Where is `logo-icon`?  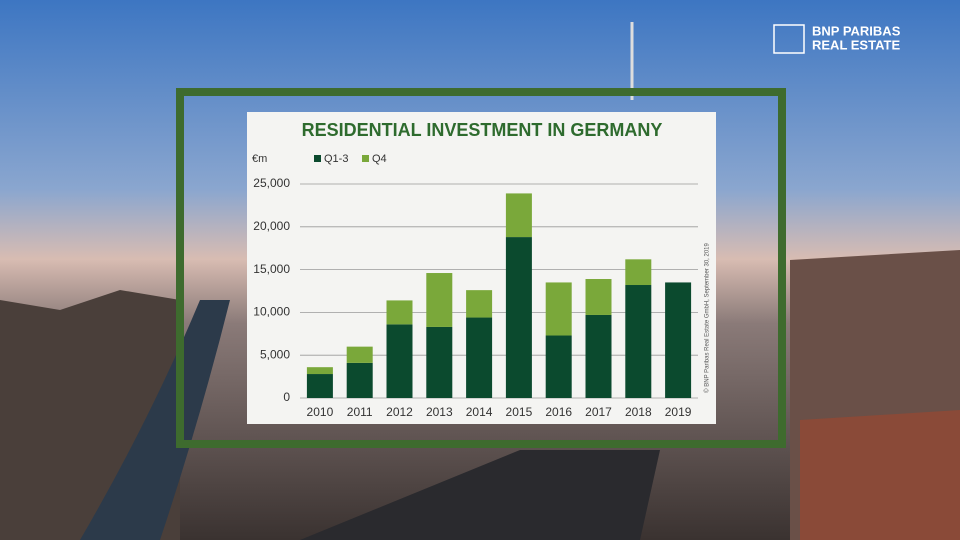 logo-icon is located at coordinates (789, 39).